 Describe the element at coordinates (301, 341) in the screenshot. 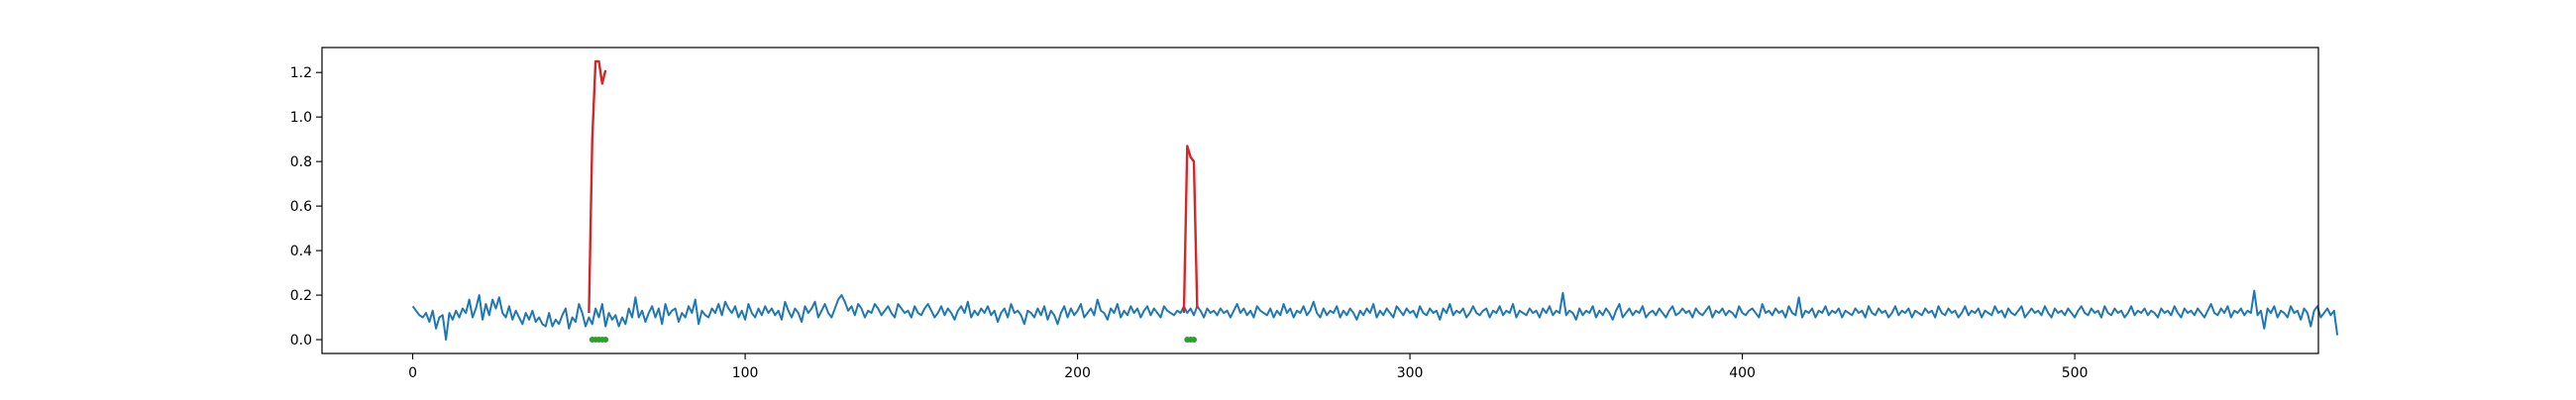

I see `y-tick-label: 0.0` at that location.